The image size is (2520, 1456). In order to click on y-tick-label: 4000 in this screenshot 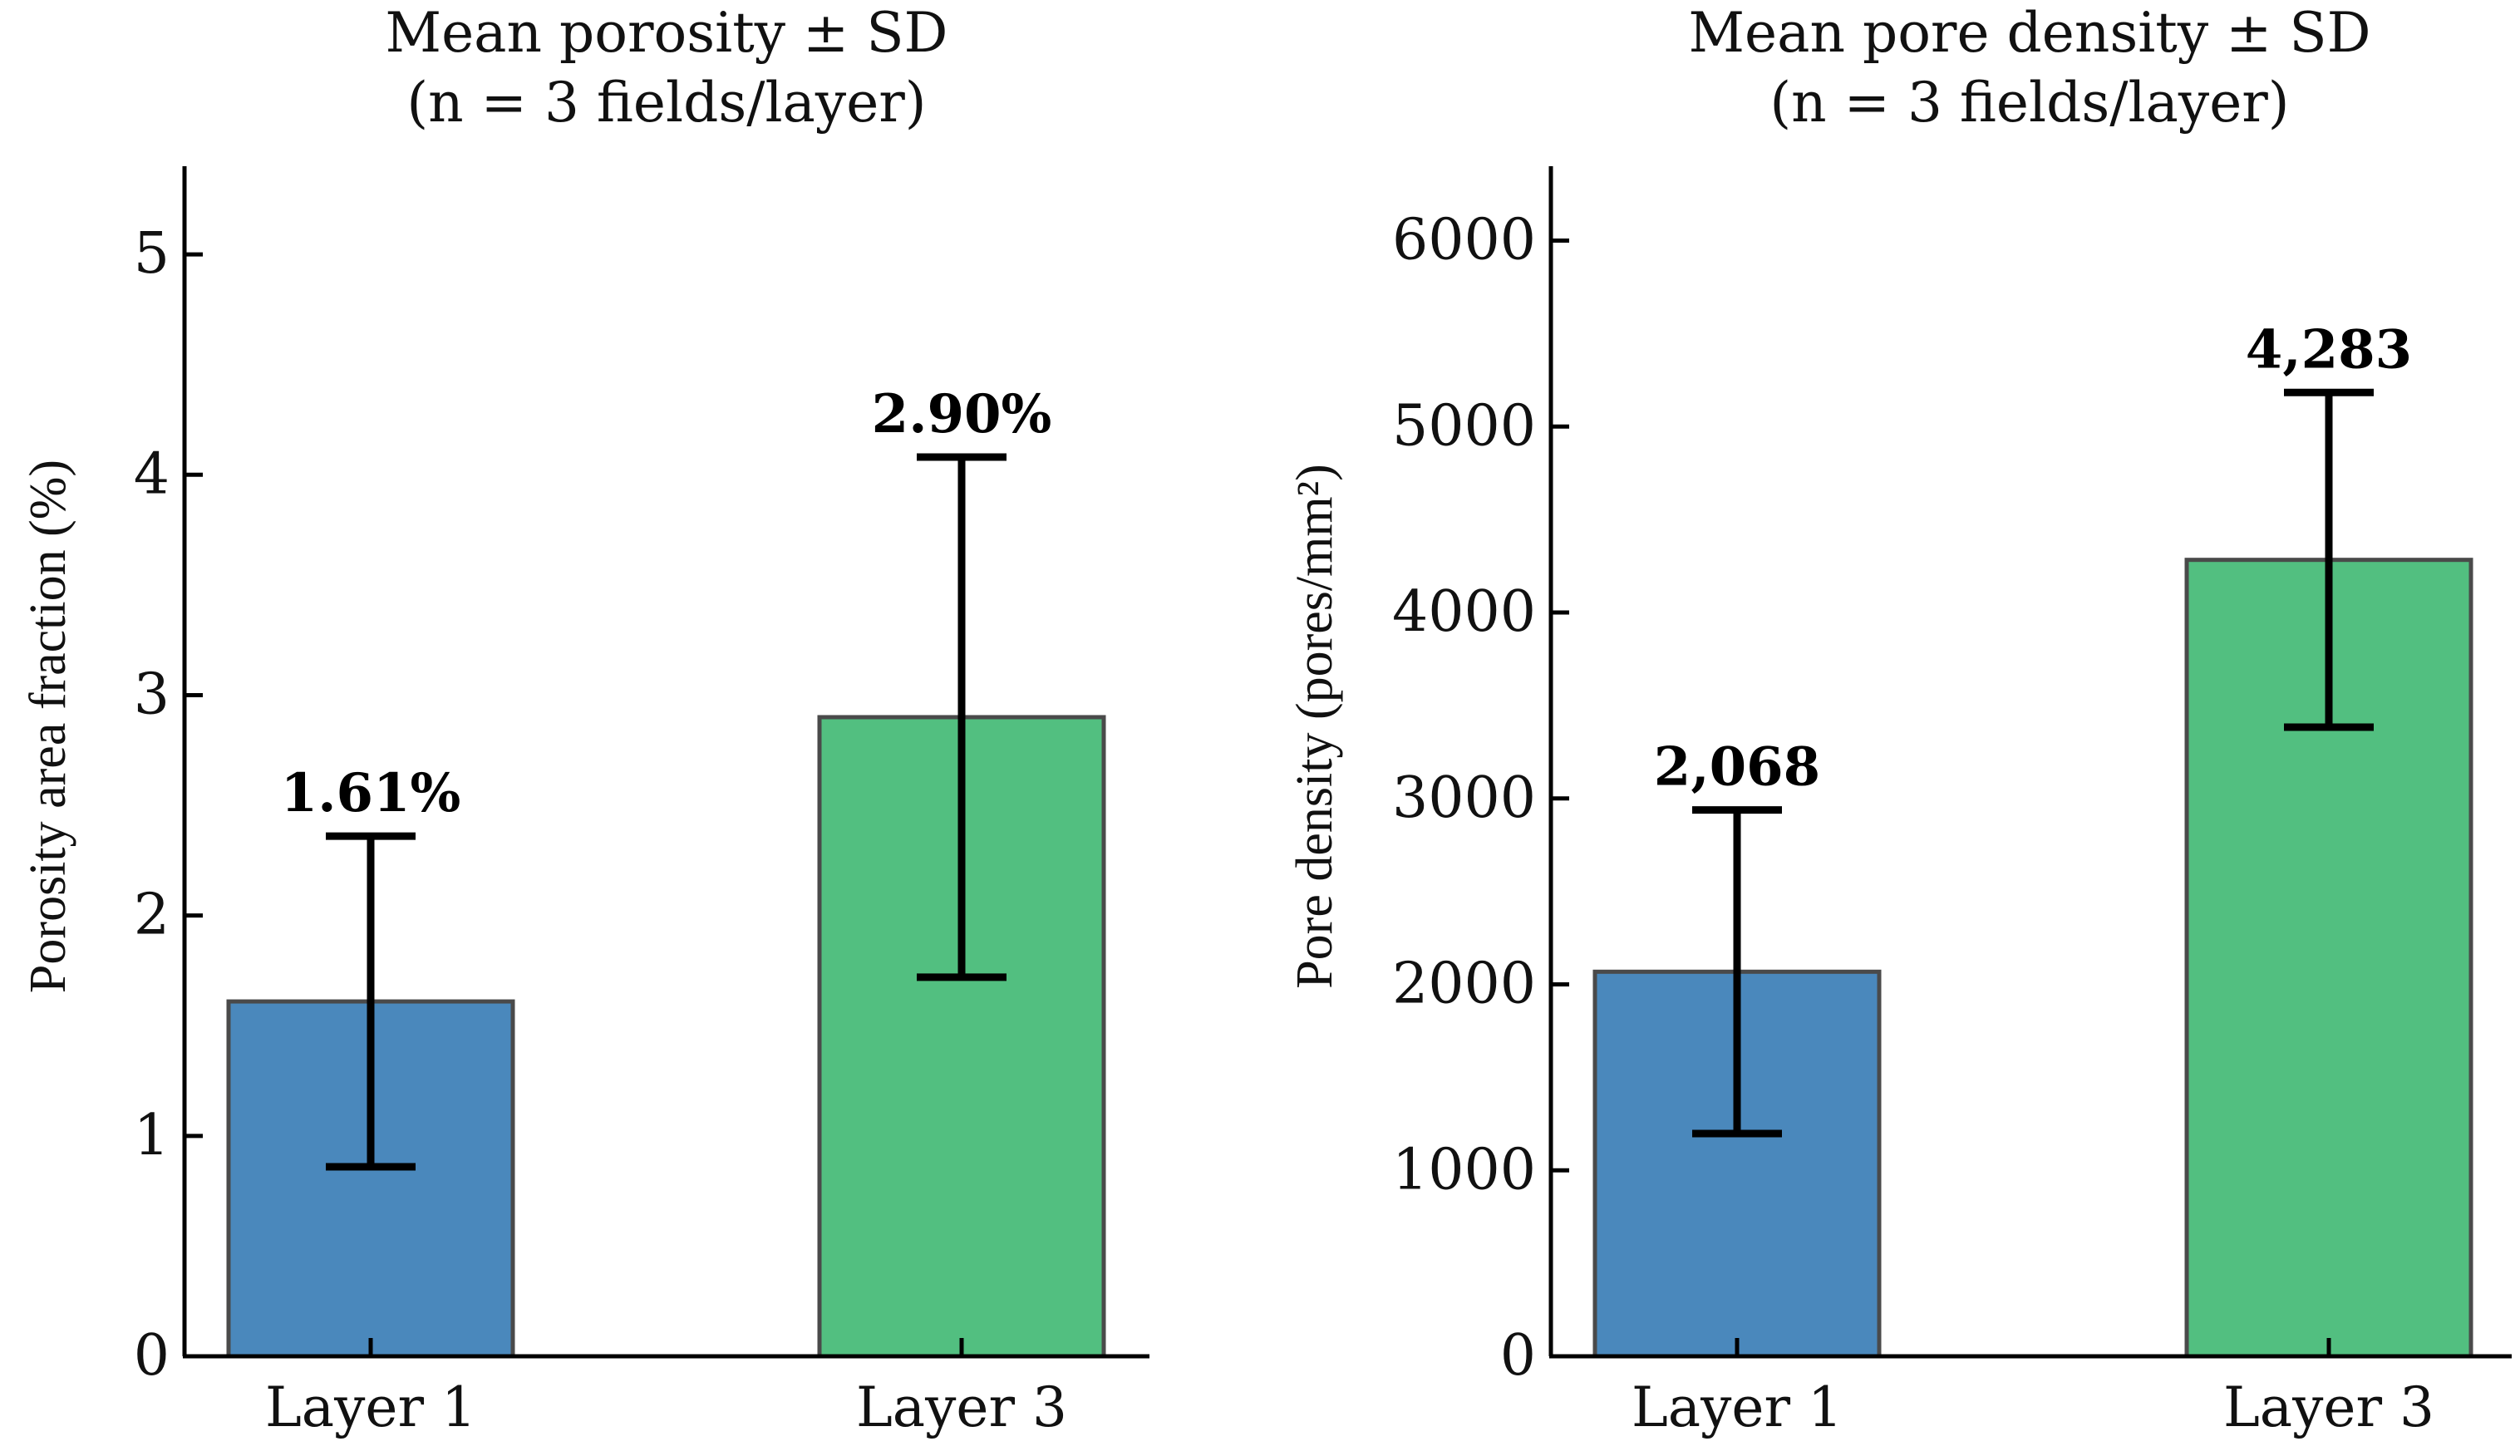, I will do `click(1464, 612)`.